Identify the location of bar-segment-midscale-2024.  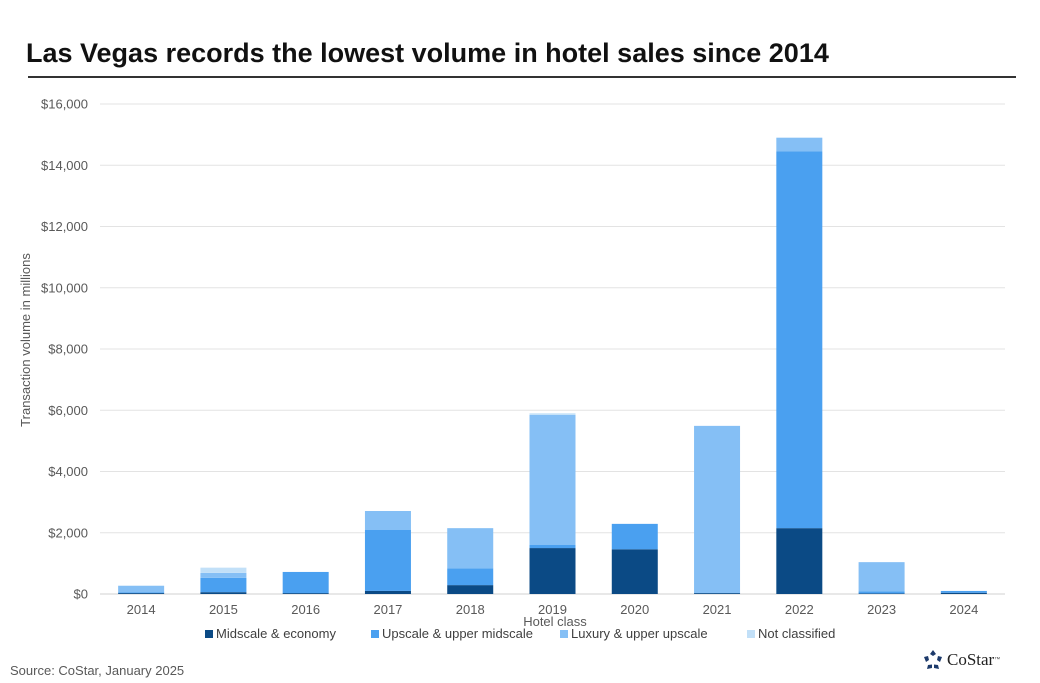
(963, 593).